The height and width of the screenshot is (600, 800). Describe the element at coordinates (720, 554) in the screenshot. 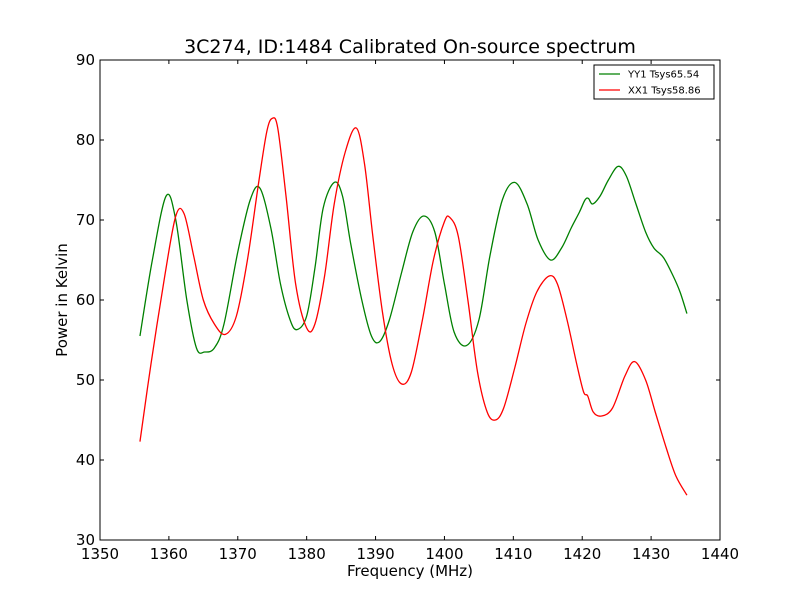

I see `x-tick-label: 1440` at that location.